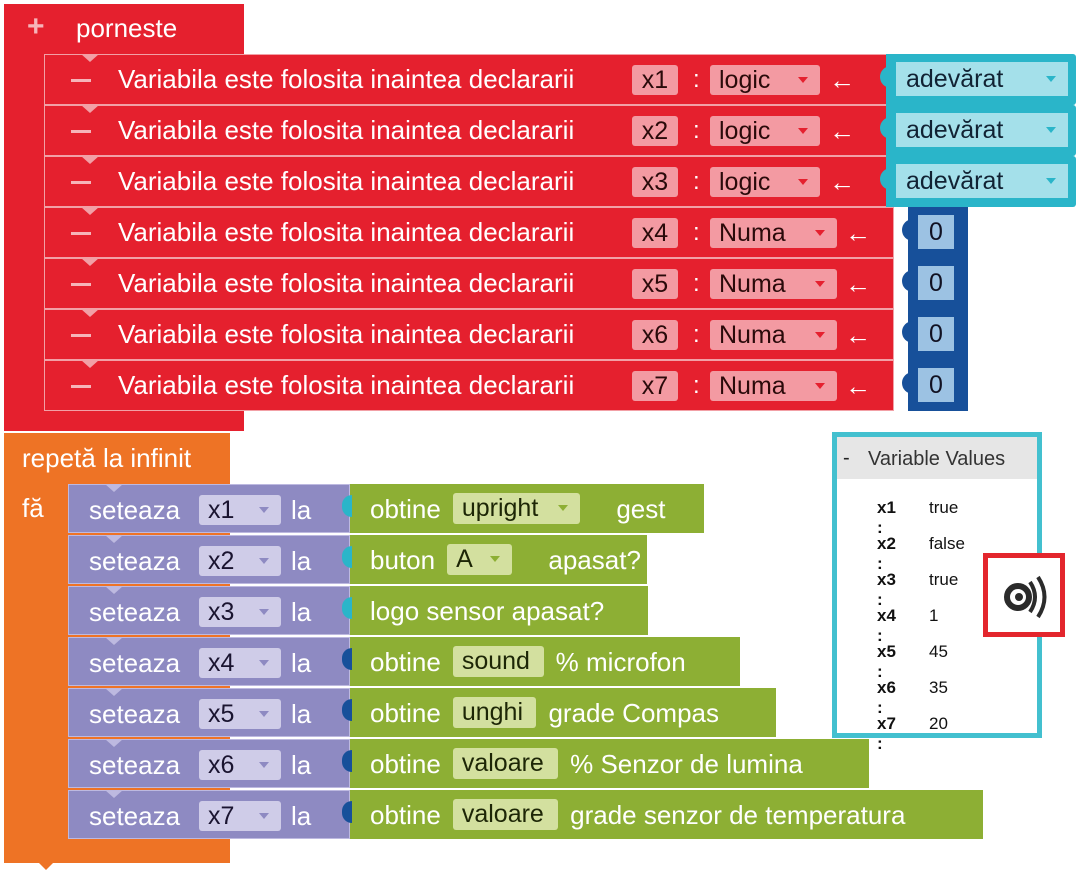 The height and width of the screenshot is (874, 1077). I want to click on variable-dropdown: x6, so click(240, 765).